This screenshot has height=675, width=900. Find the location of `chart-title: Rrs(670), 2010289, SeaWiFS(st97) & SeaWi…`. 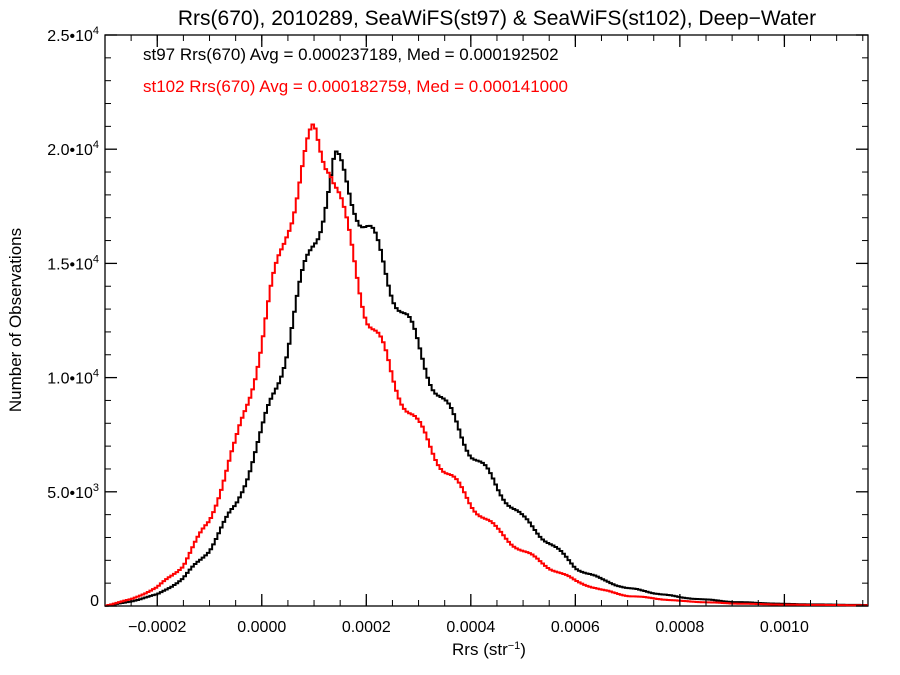

chart-title: Rrs(670), 2010289, SeaWiFS(st97) & SeaWi… is located at coordinates (497, 18).